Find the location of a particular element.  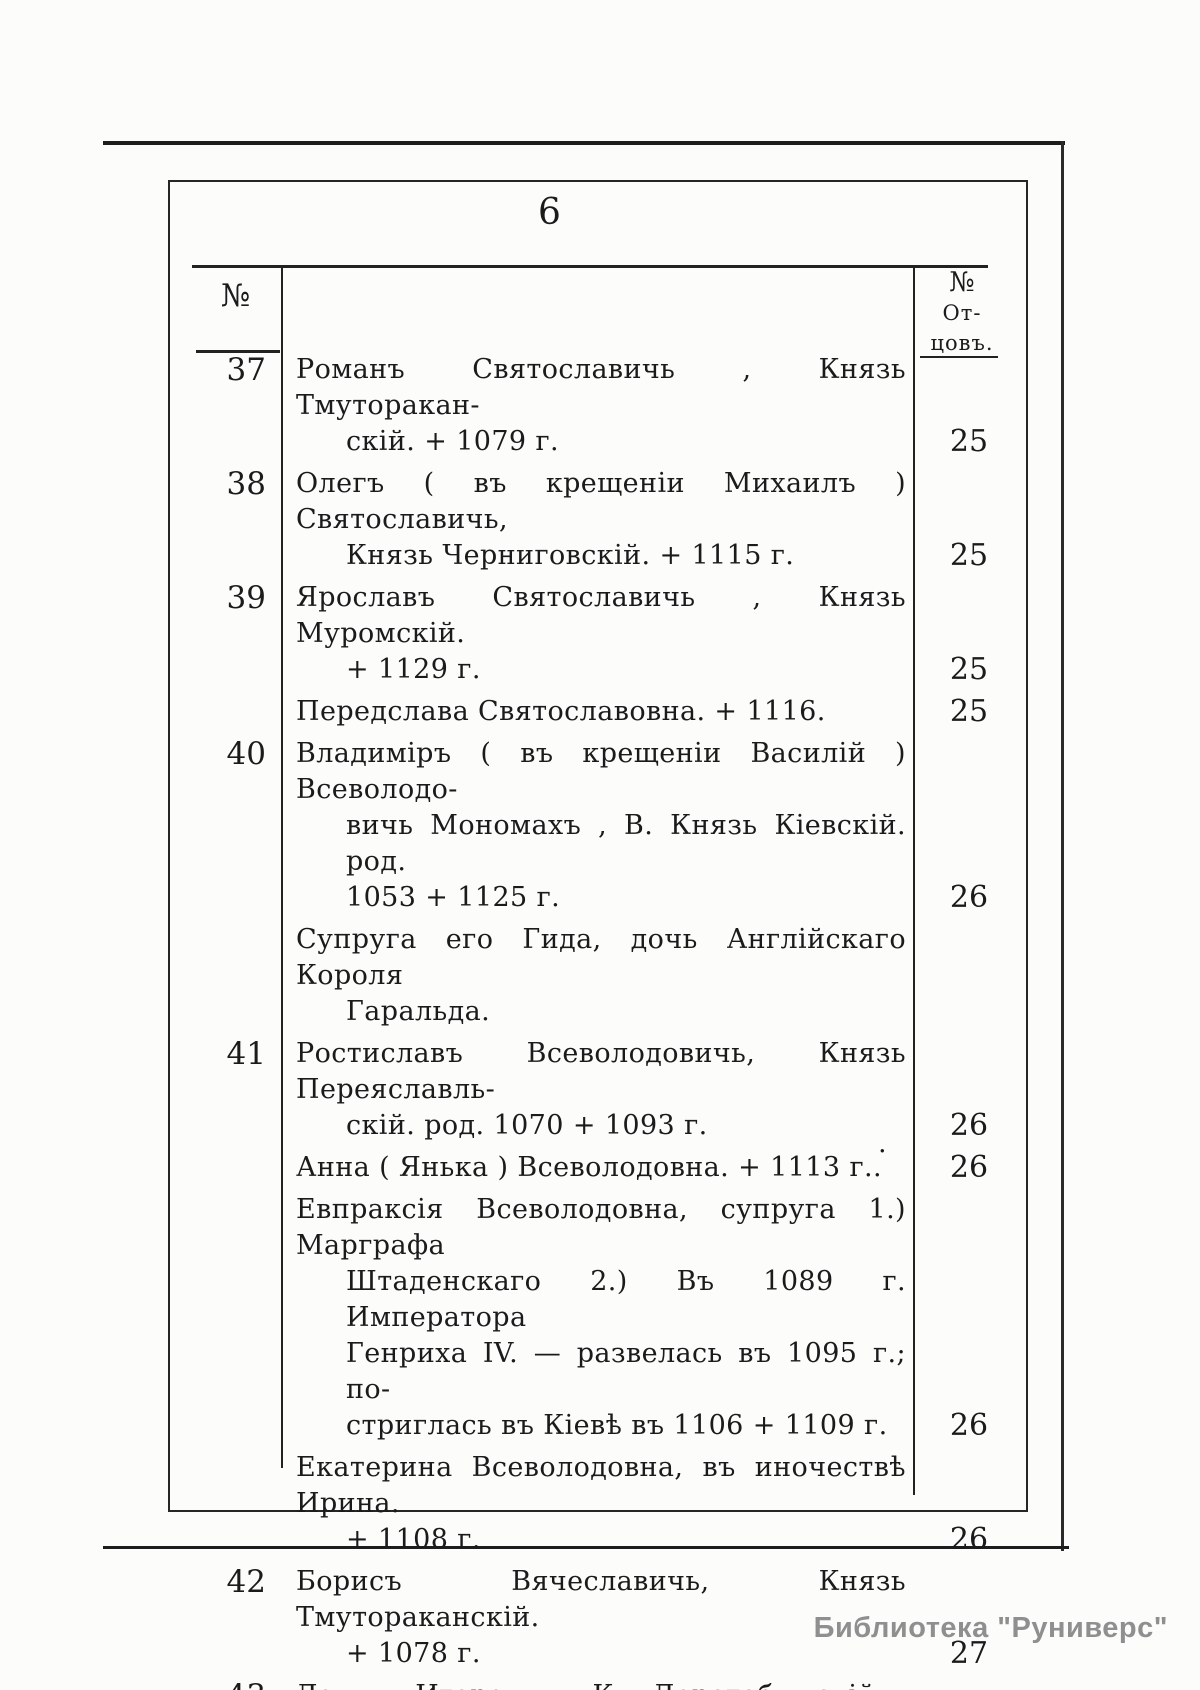

text-line: Князь Черниговскій. + 1115 г. is located at coordinates (570, 555).